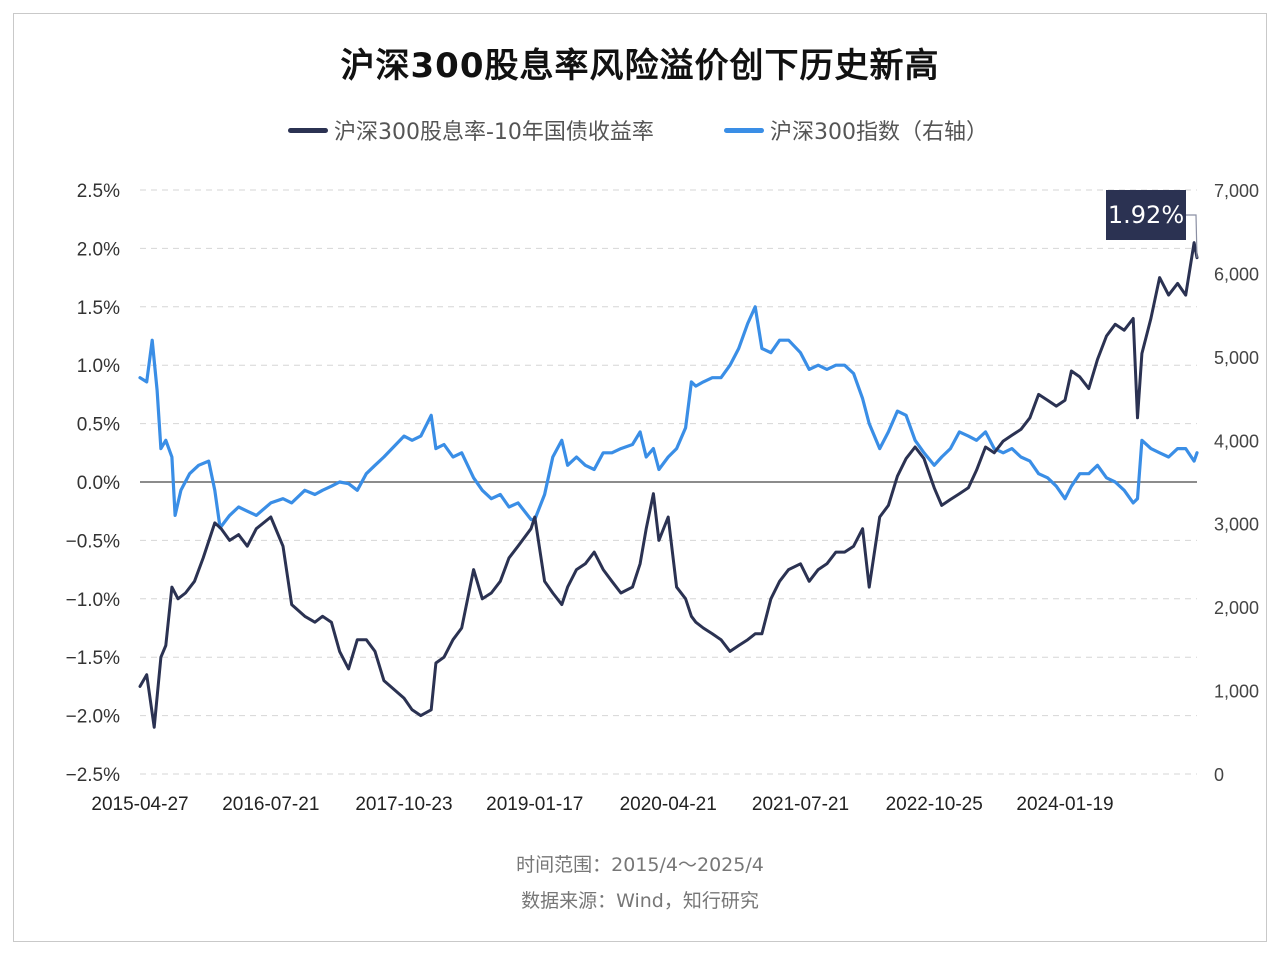 The height and width of the screenshot is (953, 1280). Describe the element at coordinates (1219, 775) in the screenshot. I see `y-right-tick-label: 0` at that location.